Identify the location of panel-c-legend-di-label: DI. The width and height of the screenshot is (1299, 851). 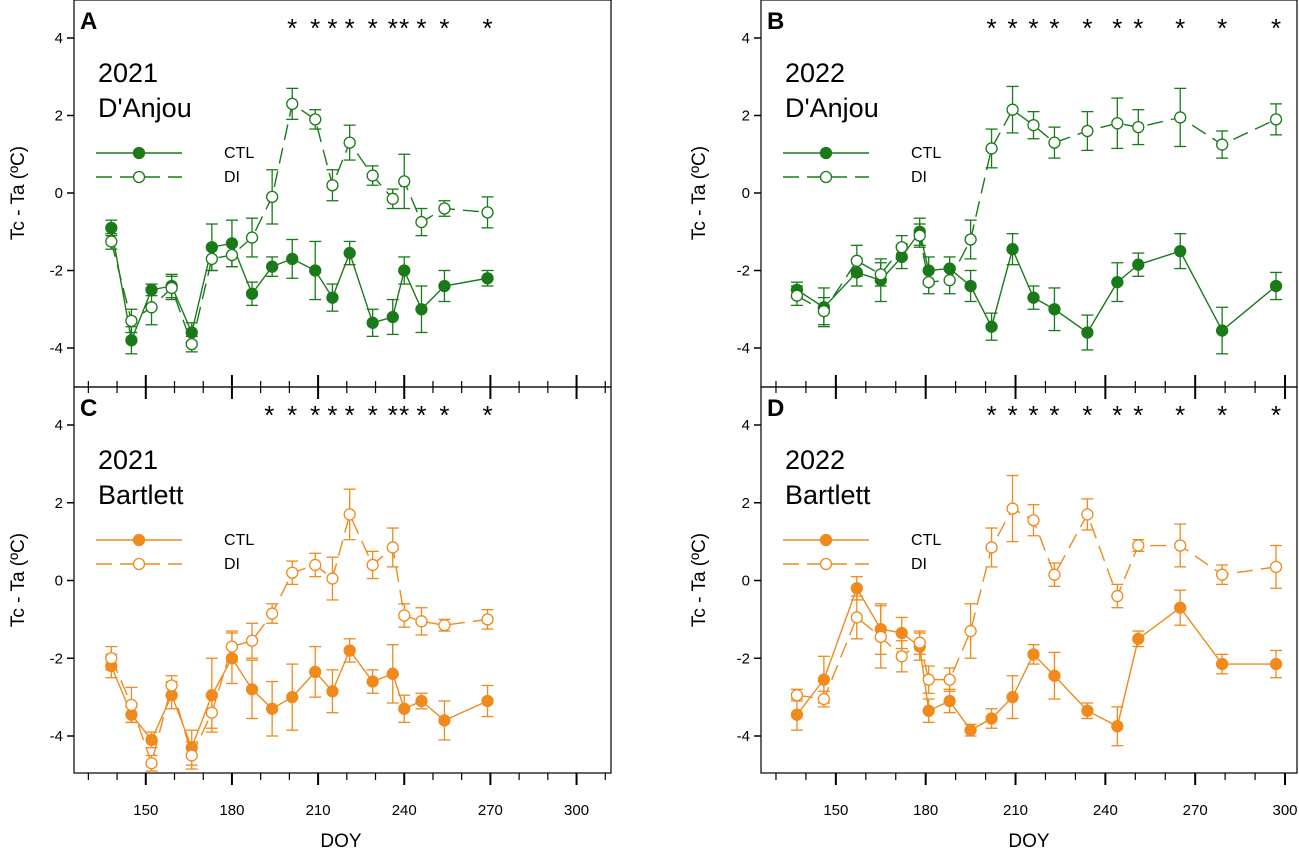
(232, 564).